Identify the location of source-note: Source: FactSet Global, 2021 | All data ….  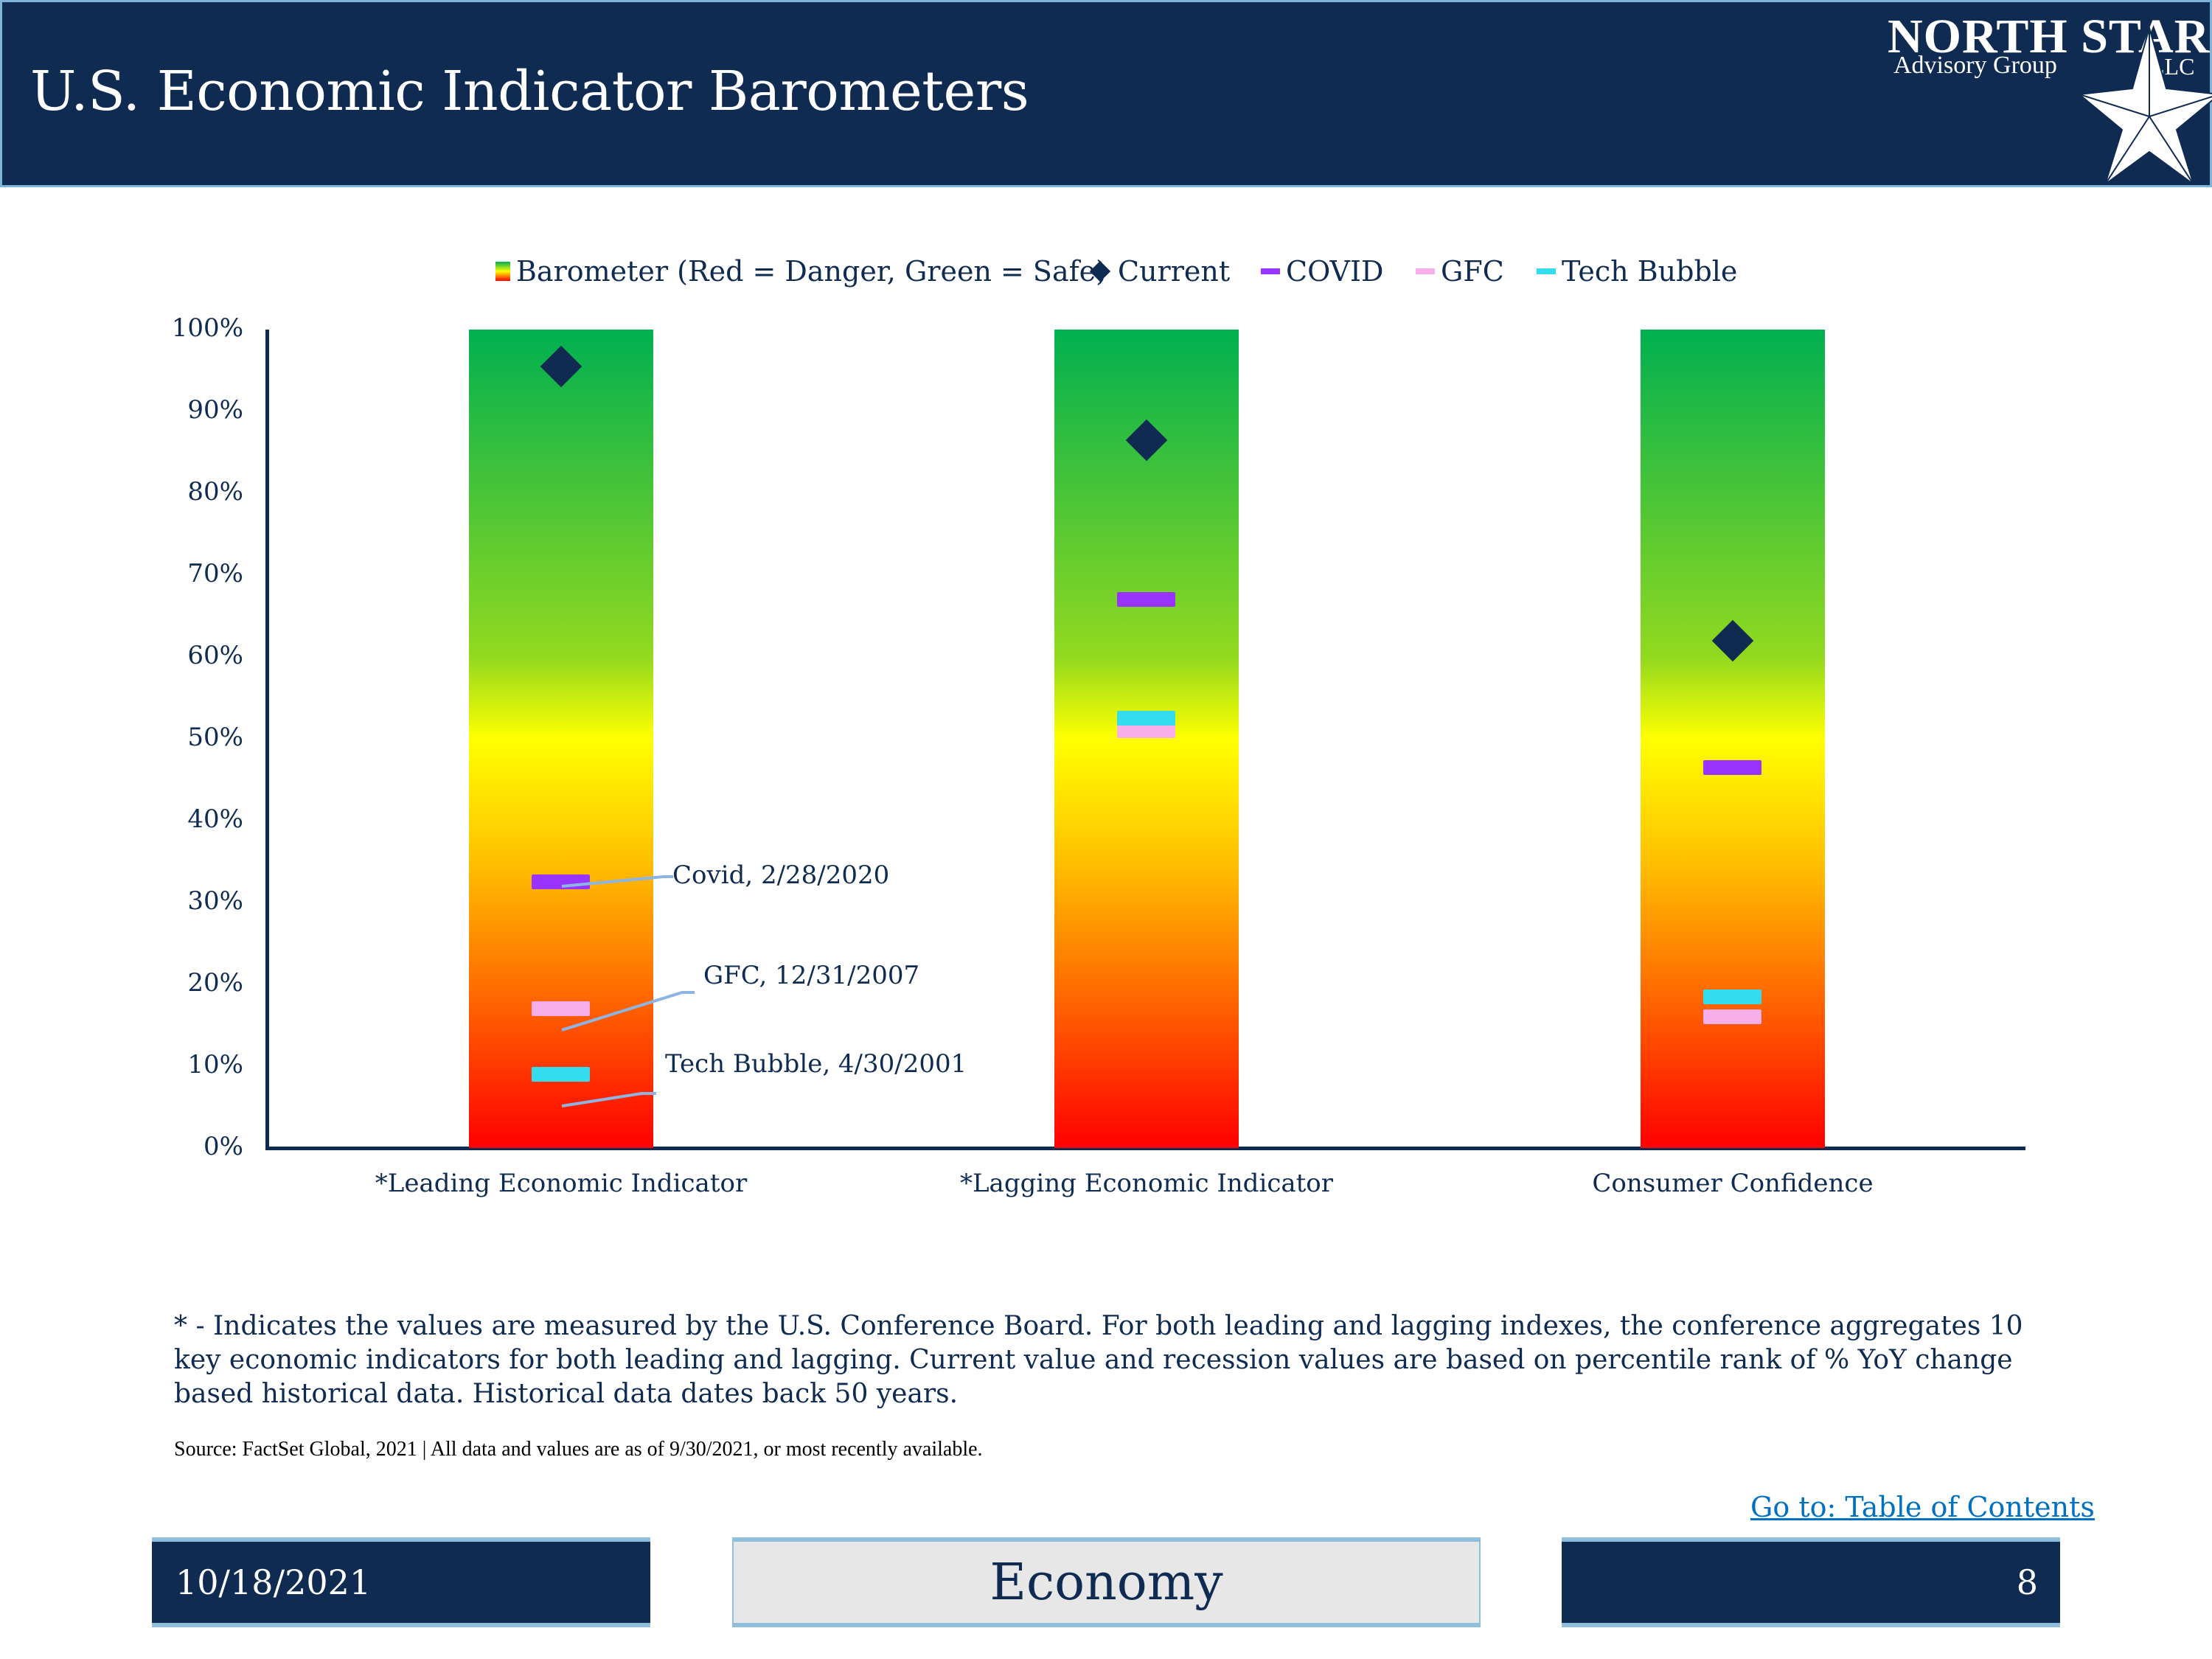
(578, 1449).